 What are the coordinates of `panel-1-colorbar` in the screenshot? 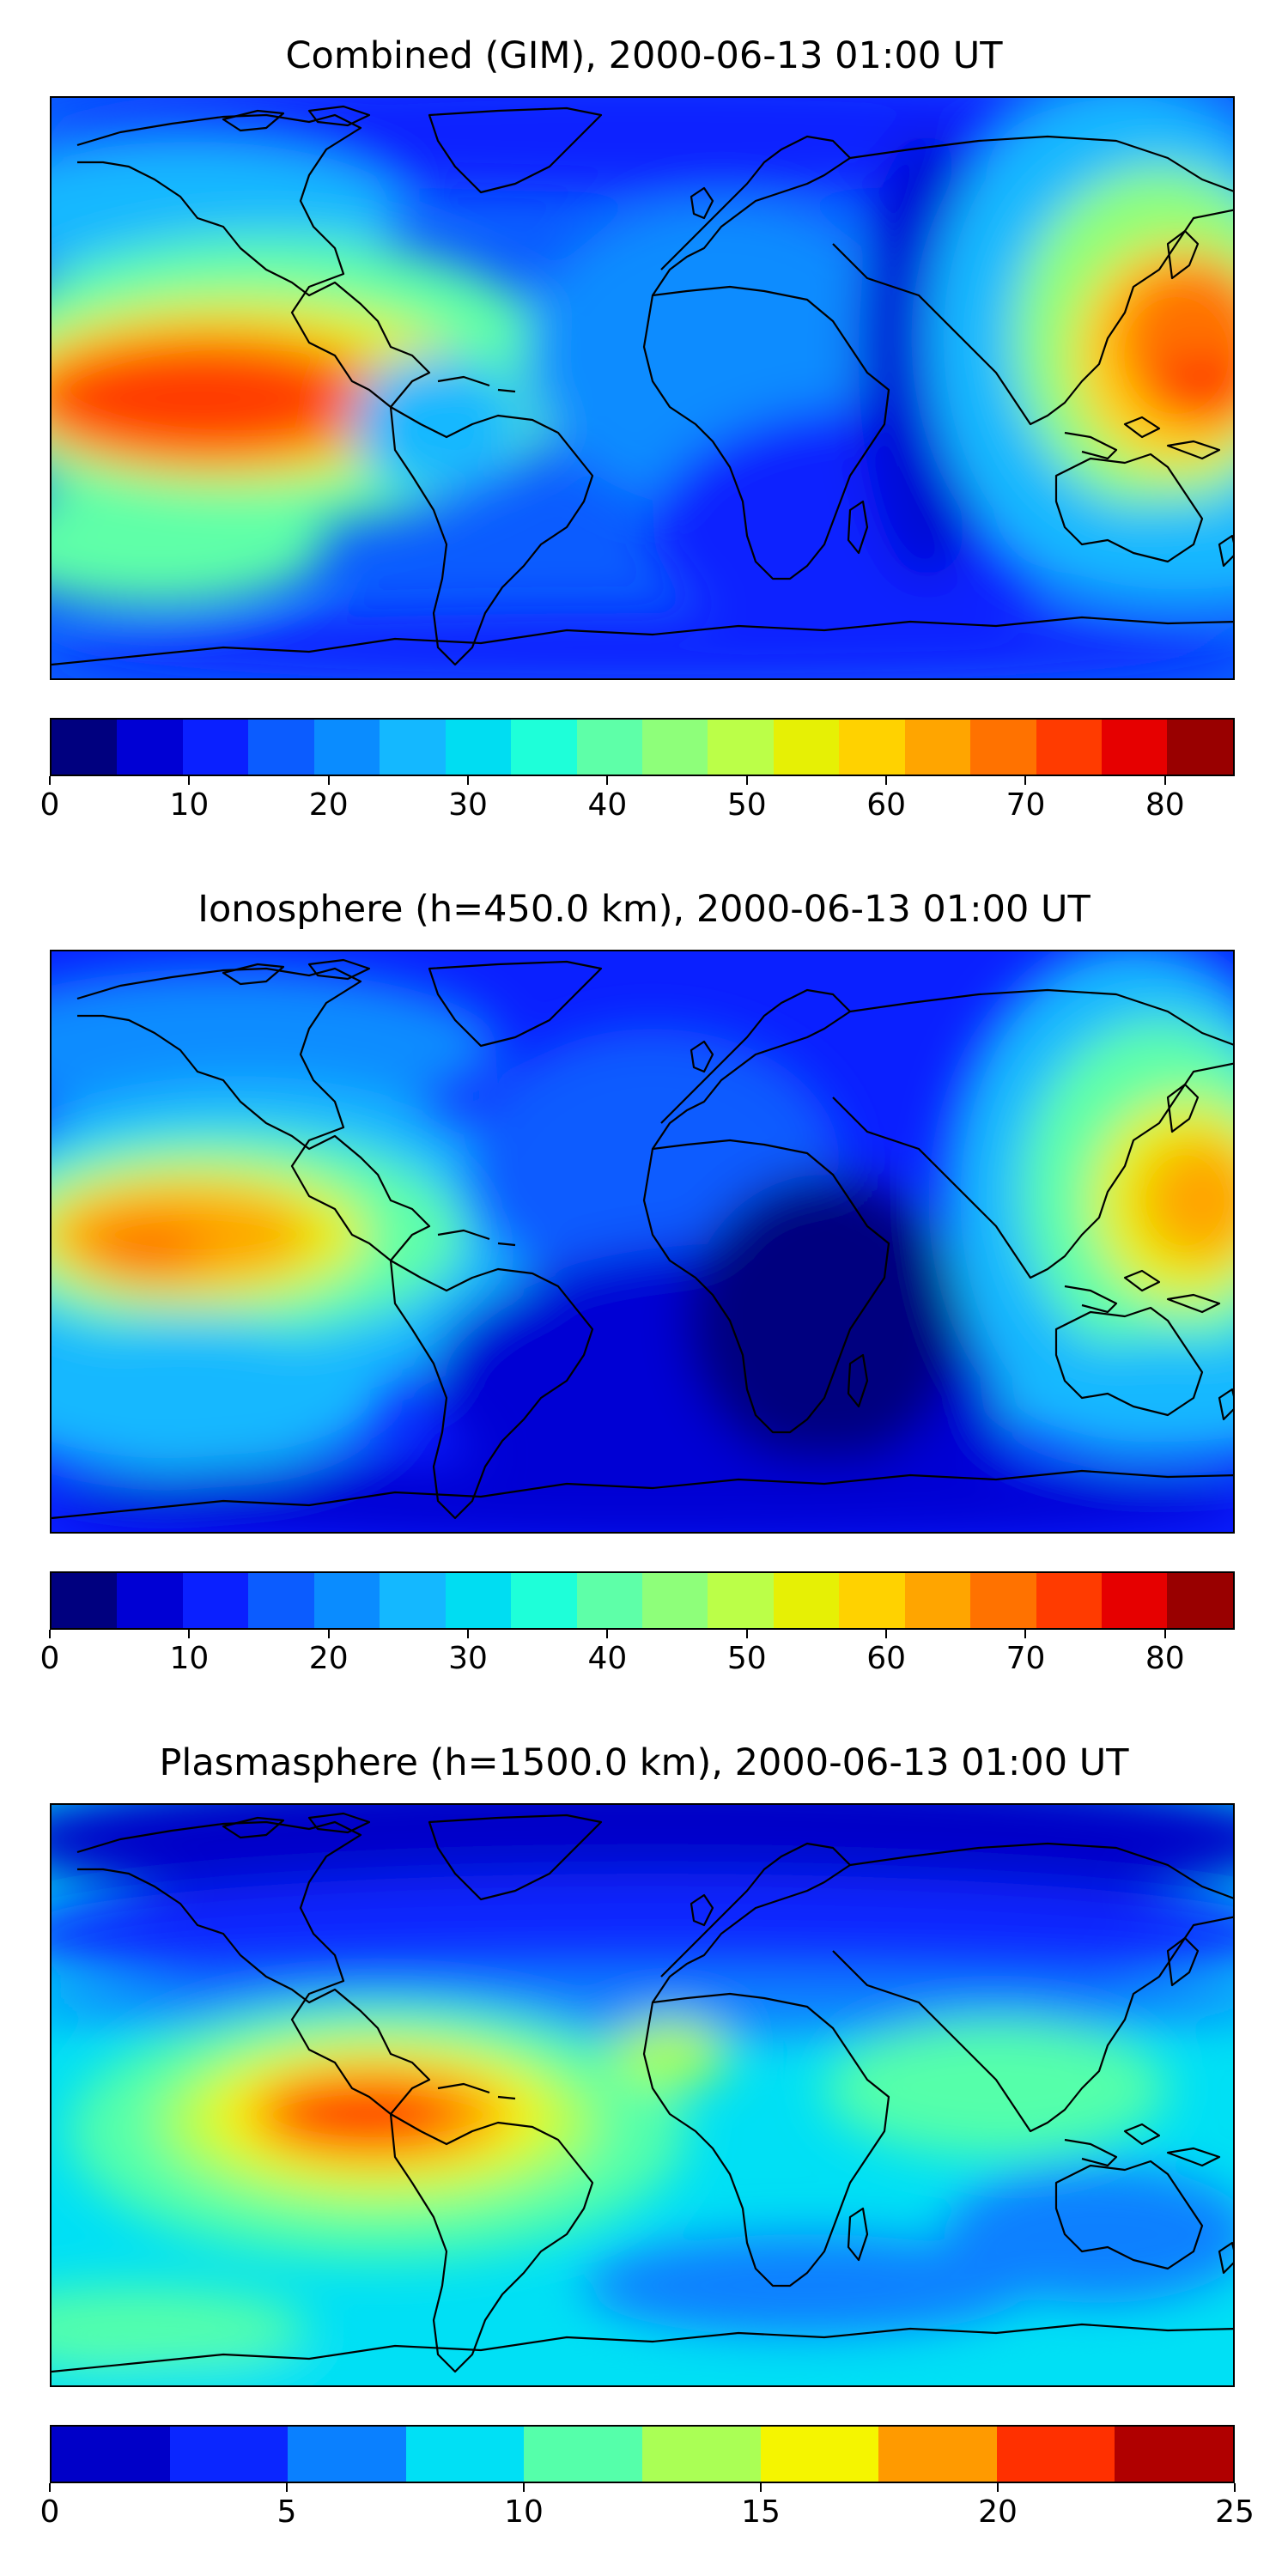 It's located at (642, 747).